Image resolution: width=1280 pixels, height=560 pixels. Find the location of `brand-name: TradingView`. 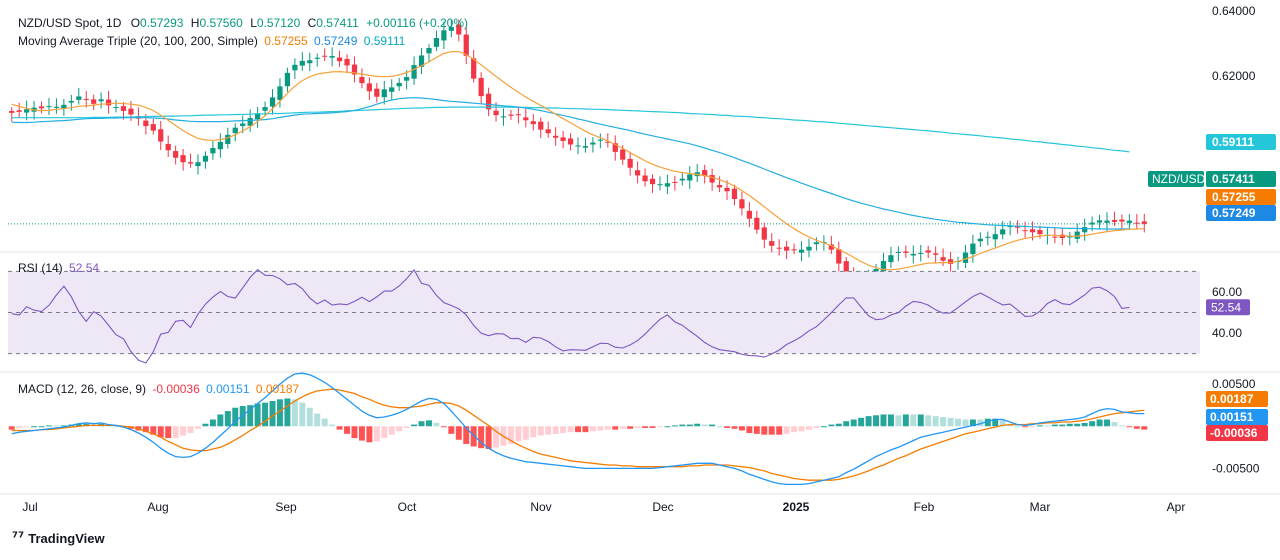

brand-name: TradingView is located at coordinates (66, 538).